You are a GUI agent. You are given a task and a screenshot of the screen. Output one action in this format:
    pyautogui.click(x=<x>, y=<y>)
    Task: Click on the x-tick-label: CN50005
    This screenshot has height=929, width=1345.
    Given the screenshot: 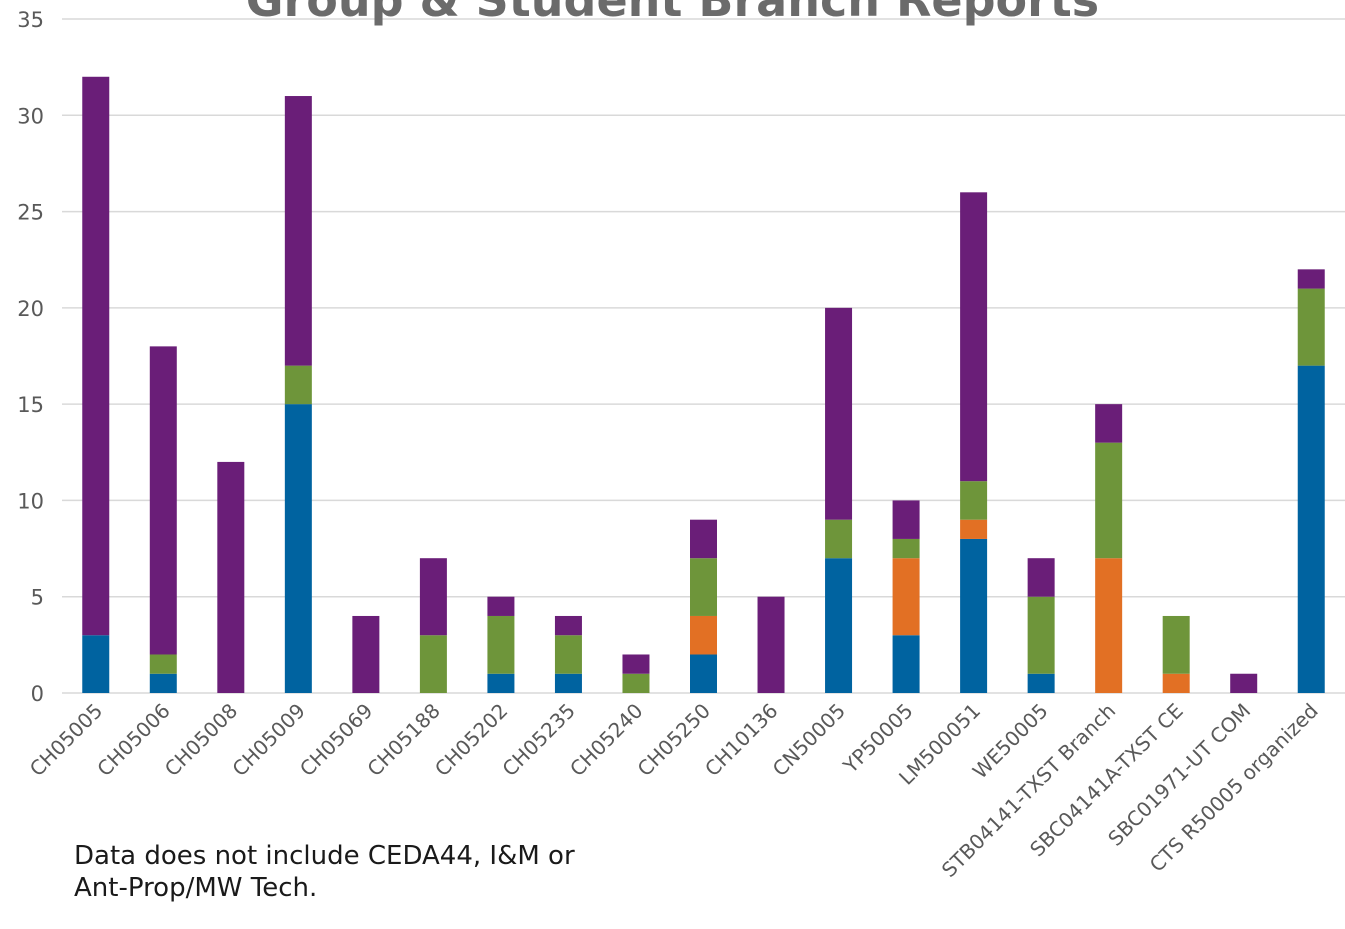 What is the action you would take?
    pyautogui.click(x=809, y=740)
    